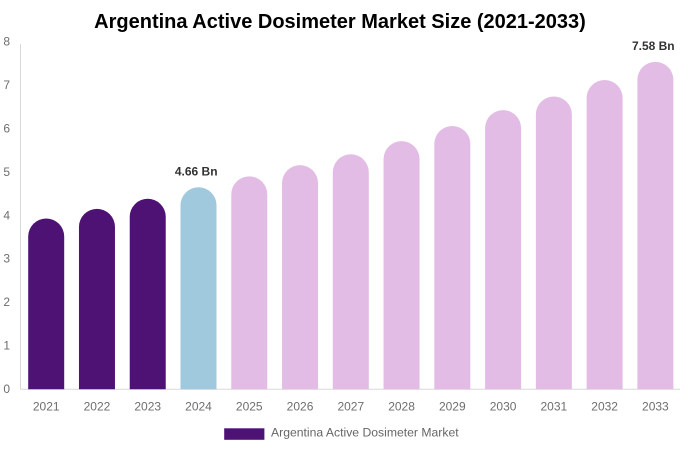  Describe the element at coordinates (365, 433) in the screenshot. I see `svg-text:Argentina Active Dosimeter Mar: Argentina Active Dosimeter Market` at that location.